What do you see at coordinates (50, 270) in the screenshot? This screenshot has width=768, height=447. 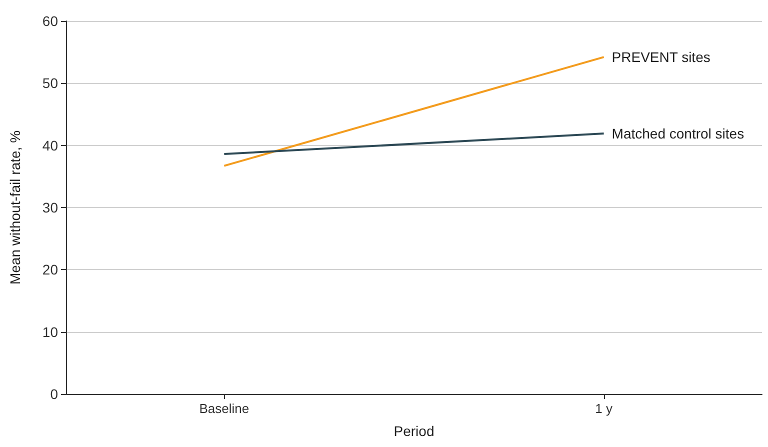 I see `y-tick-label: 20` at bounding box center [50, 270].